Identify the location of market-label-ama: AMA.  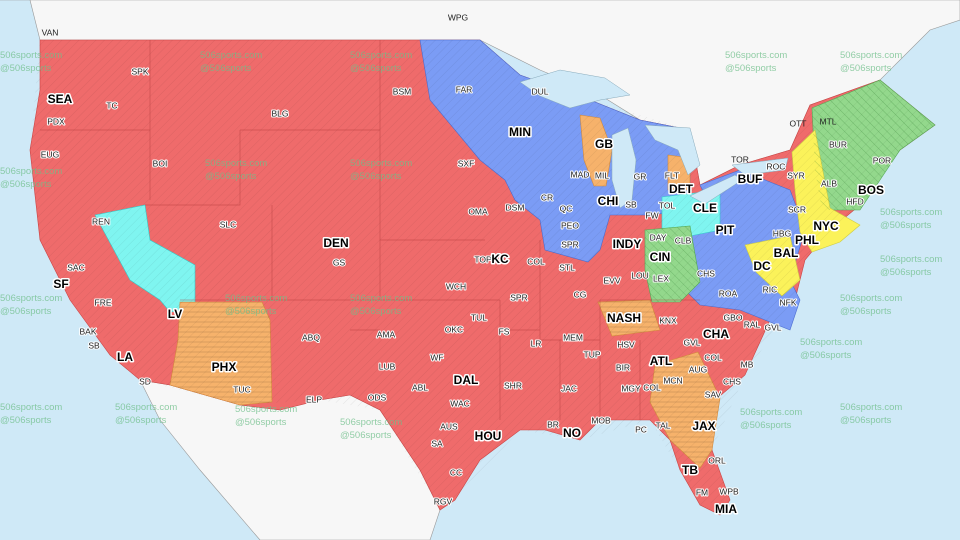
(386, 334).